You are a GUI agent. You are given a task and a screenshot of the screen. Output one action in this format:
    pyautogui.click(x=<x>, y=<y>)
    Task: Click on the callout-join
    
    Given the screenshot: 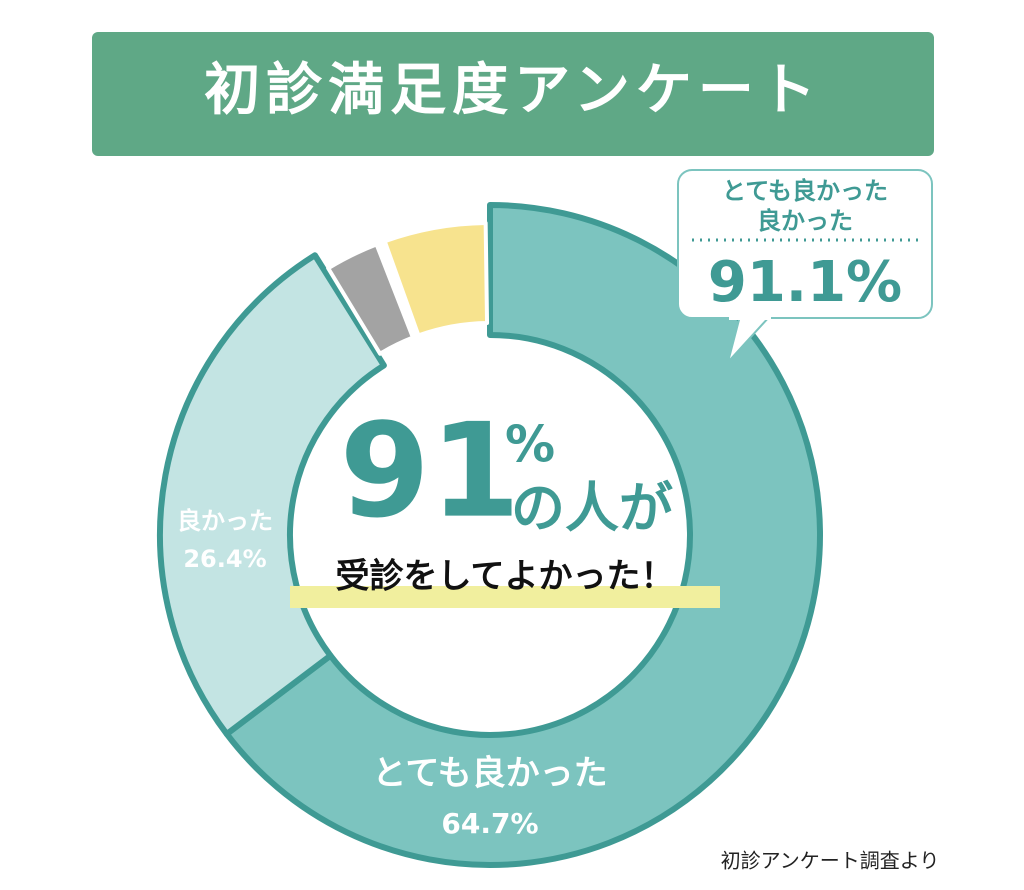 What is the action you would take?
    pyautogui.click(x=750, y=317)
    